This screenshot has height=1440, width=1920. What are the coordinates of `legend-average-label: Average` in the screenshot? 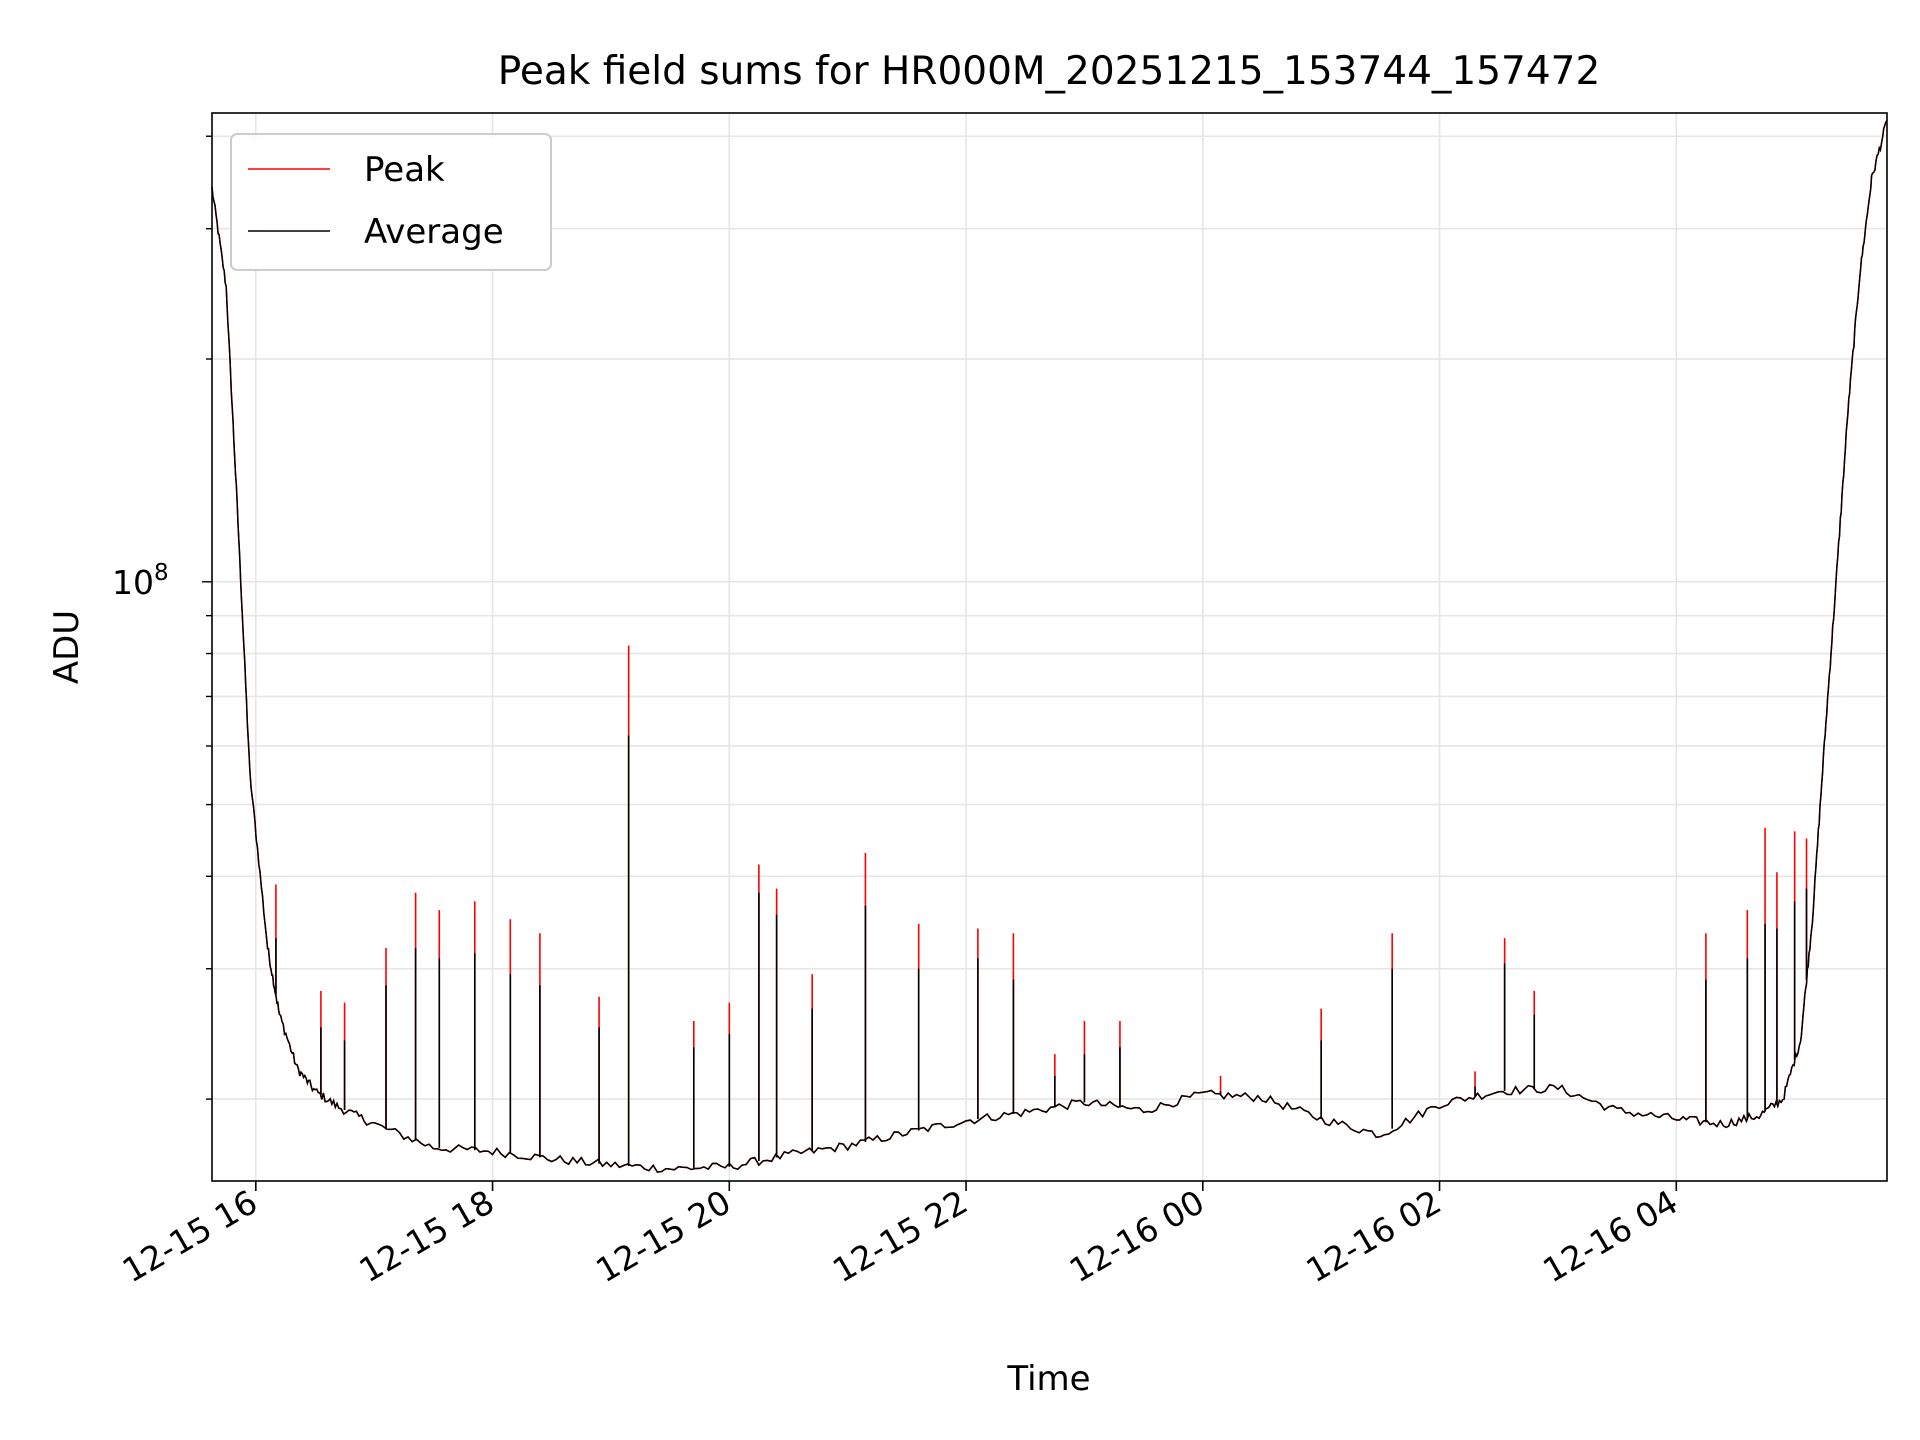 It's located at (434, 232).